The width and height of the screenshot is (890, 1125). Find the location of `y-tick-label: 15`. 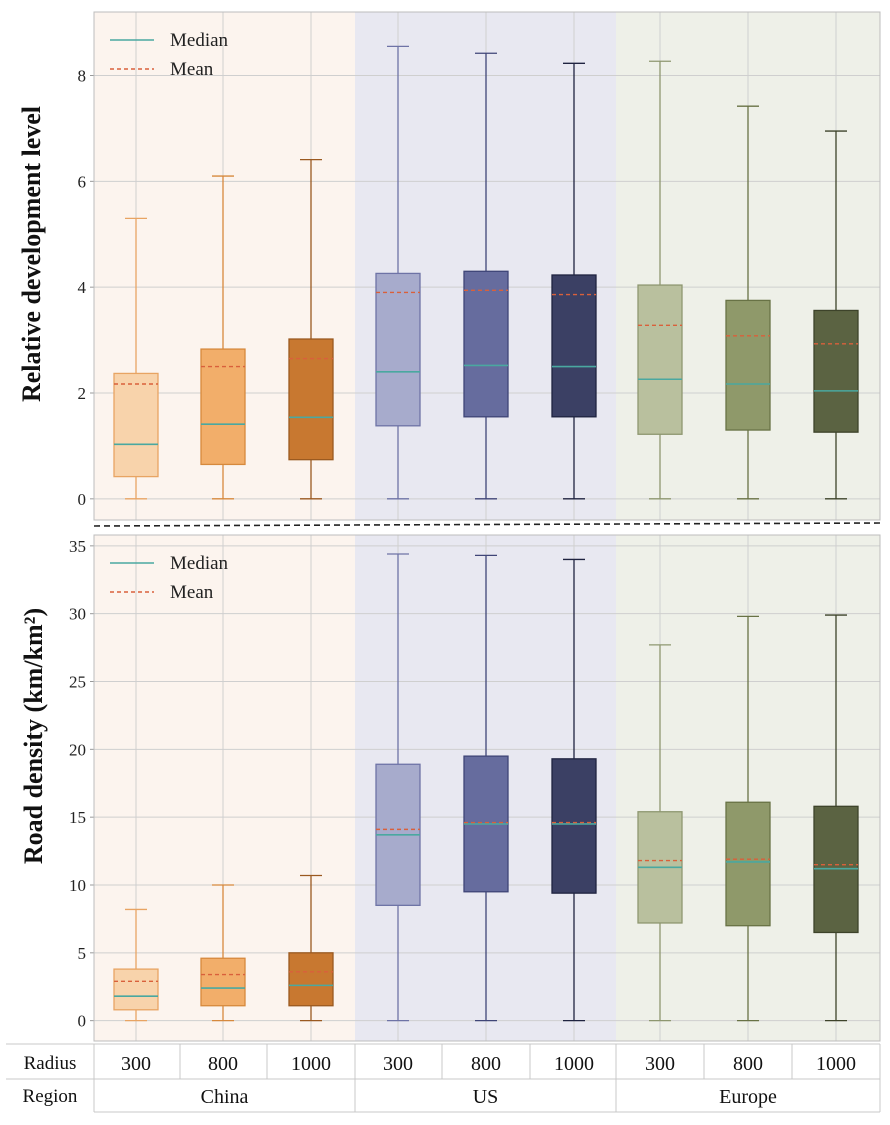

y-tick-label: 15 is located at coordinates (77, 817).